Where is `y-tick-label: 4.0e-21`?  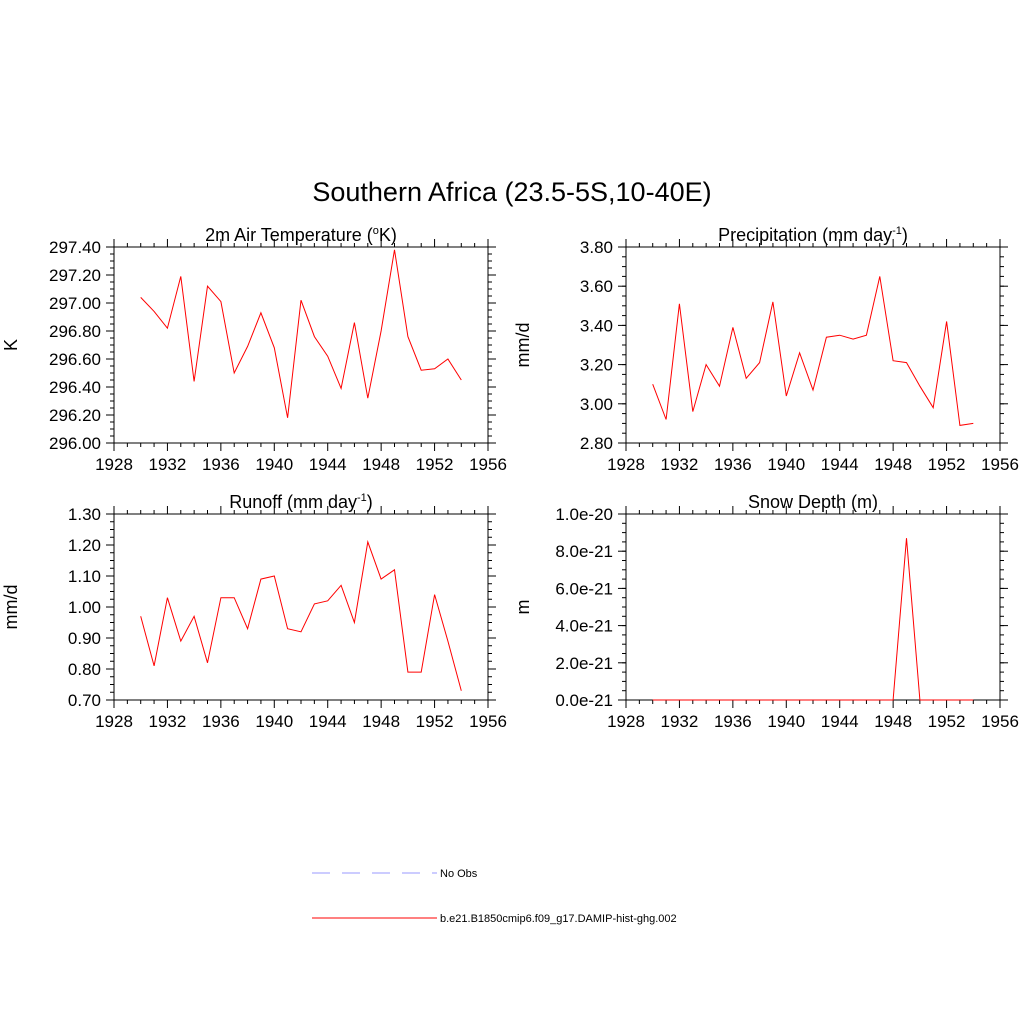 y-tick-label: 4.0e-21 is located at coordinates (584, 626).